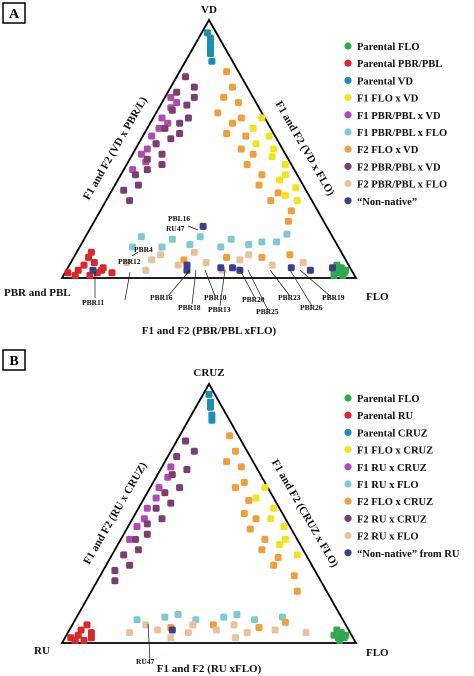 Image resolution: width=474 pixels, height=676 pixels. What do you see at coordinates (253, 299) in the screenshot?
I see `callout-label: PBR20` at bounding box center [253, 299].